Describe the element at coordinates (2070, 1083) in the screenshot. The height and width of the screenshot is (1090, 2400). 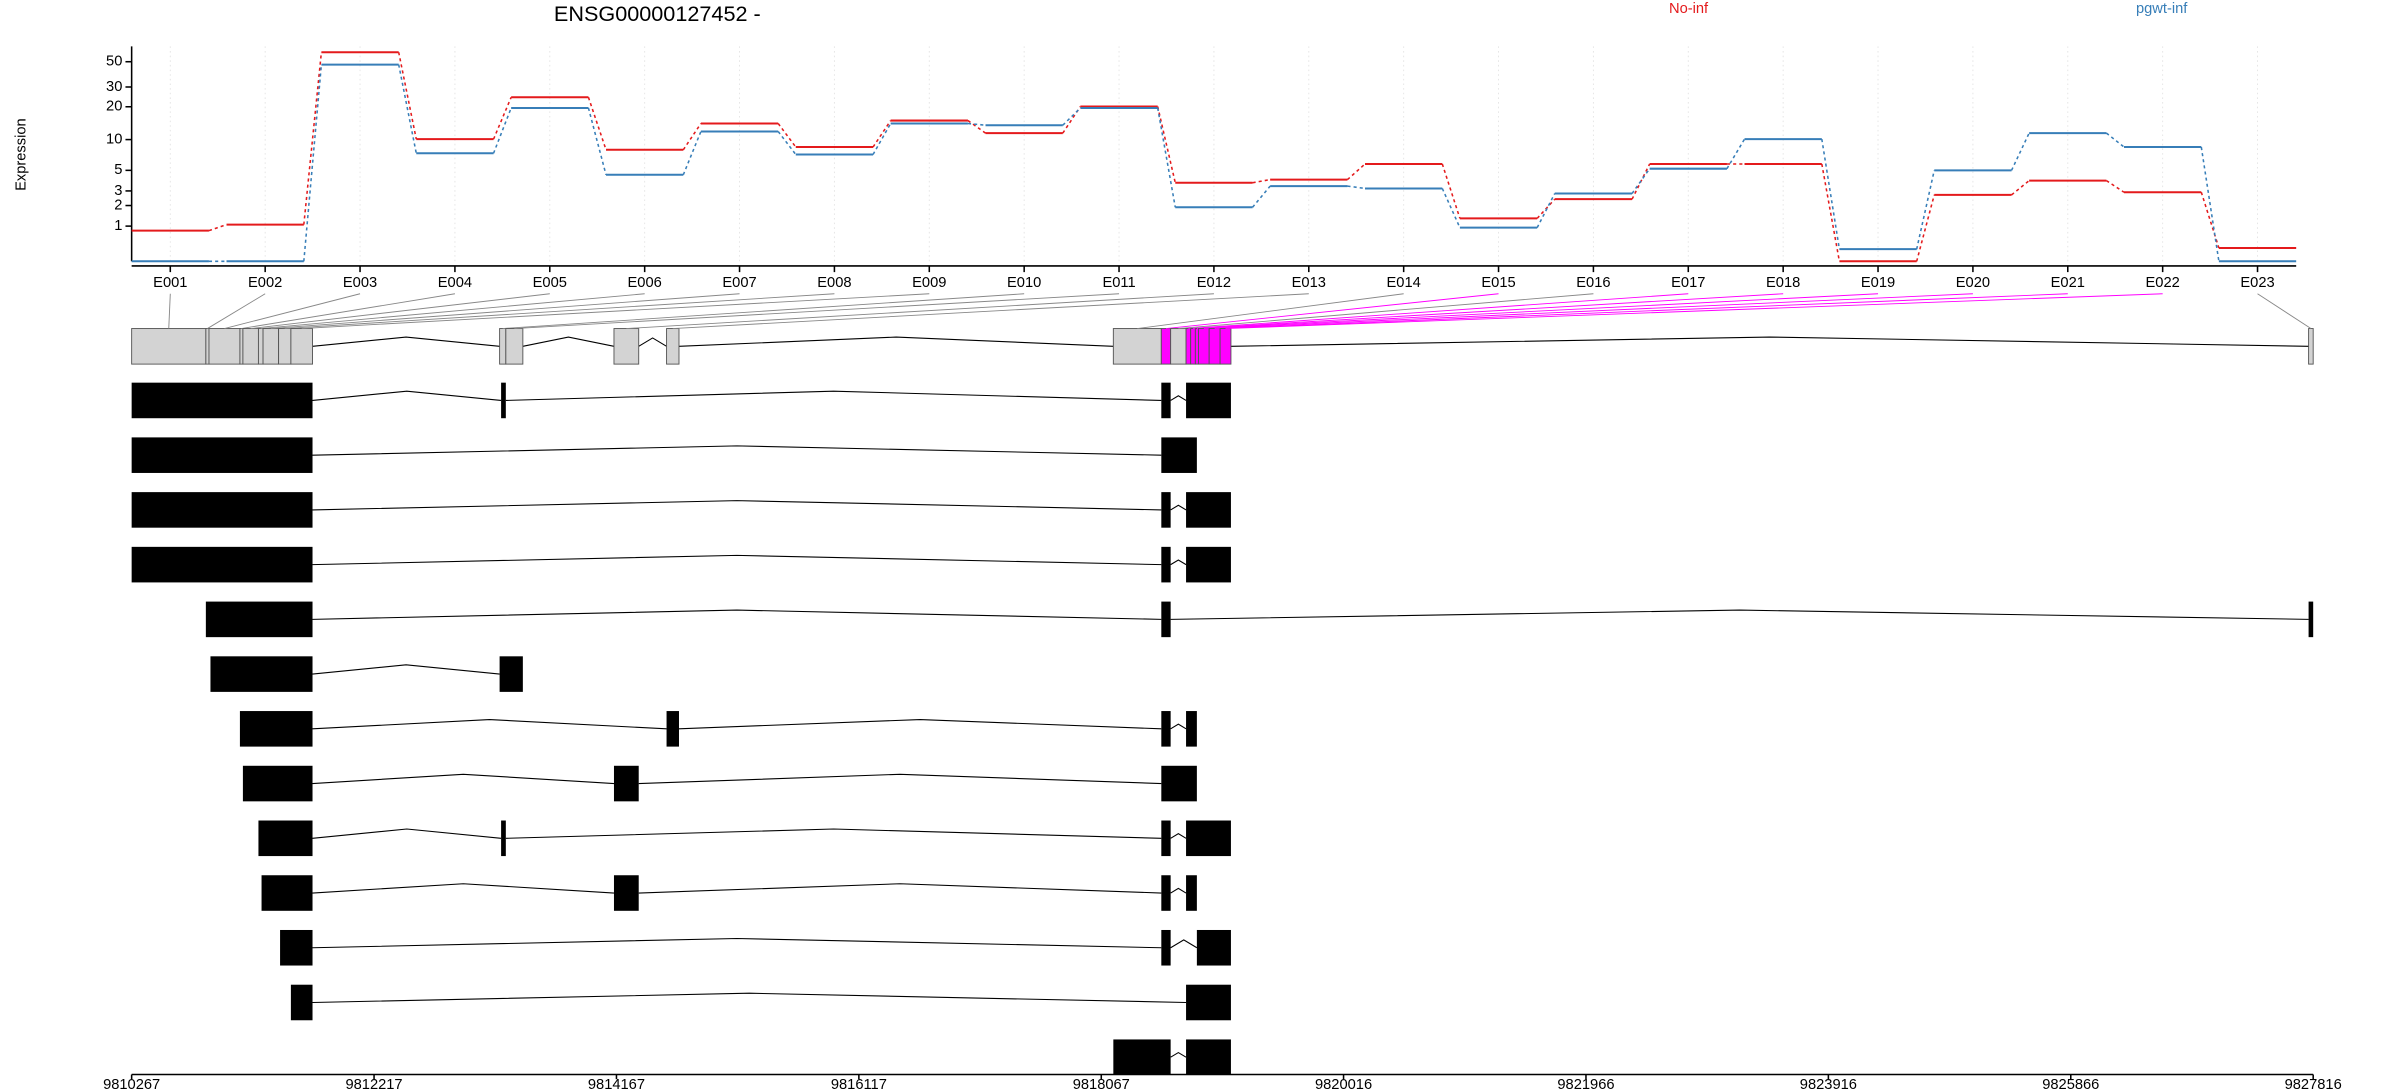
I see `genomic-tick-label: 9825866` at that location.